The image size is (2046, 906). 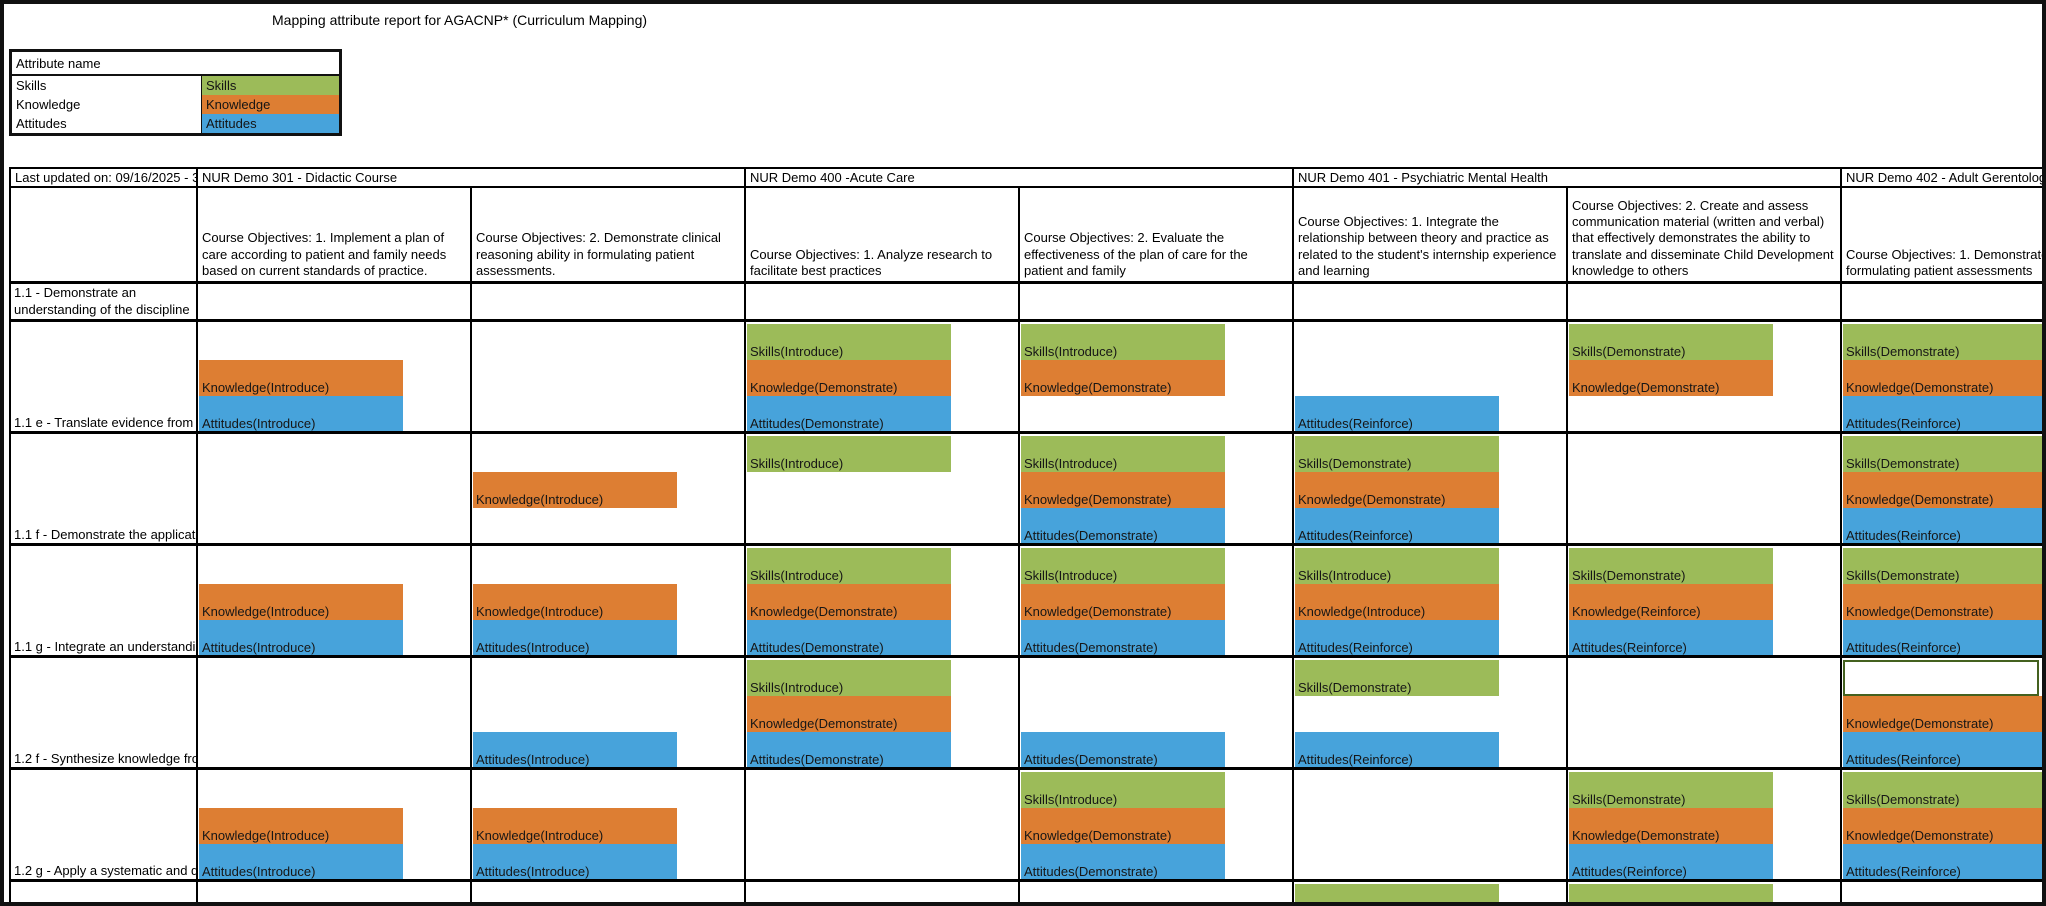 I want to click on mapping-cell: Skills(Introduce) Knowledge(Demonstrate), so click(x=1157, y=378).